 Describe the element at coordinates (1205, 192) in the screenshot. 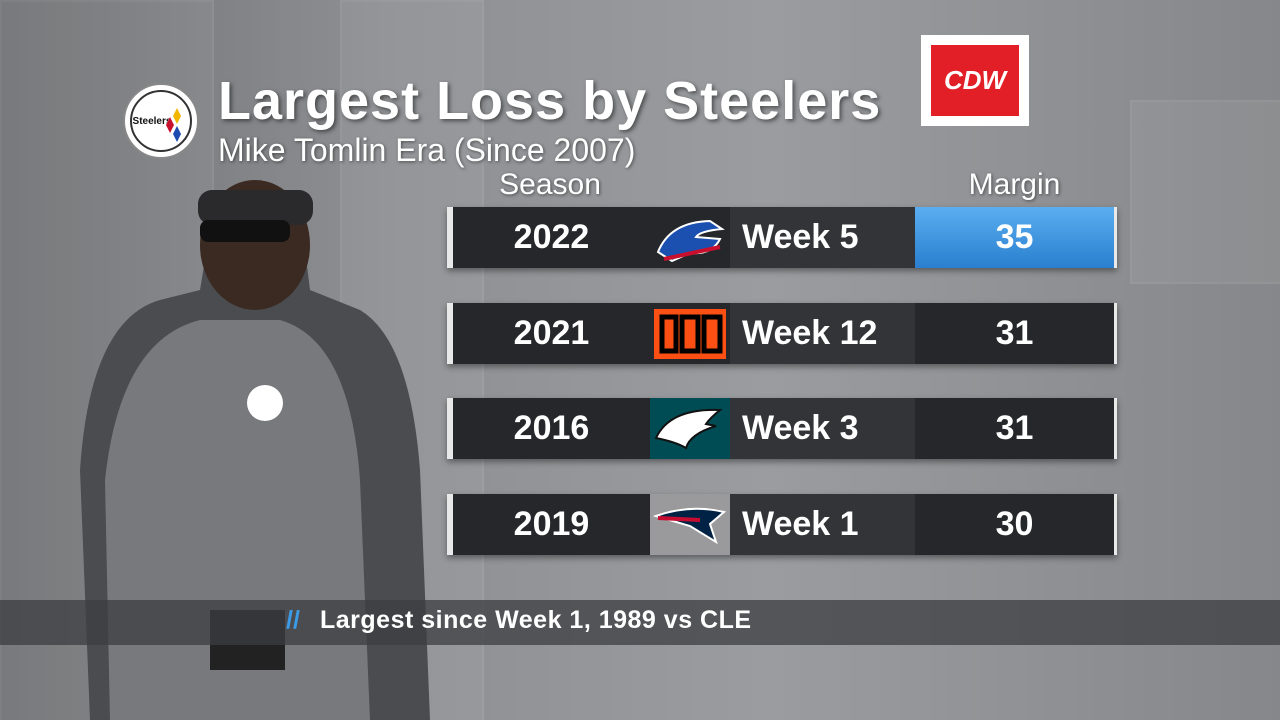

I see `bg-panel` at that location.